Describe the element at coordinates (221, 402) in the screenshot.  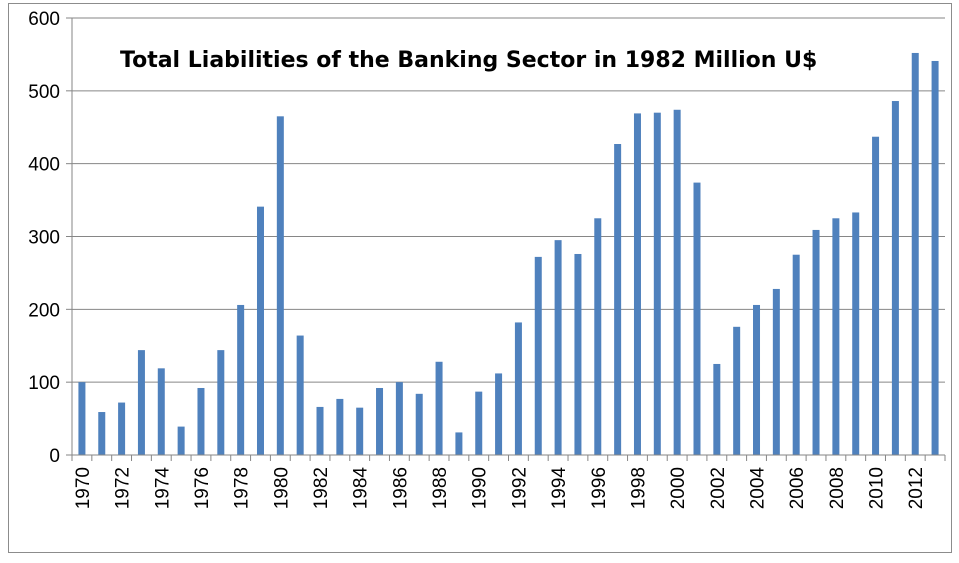
I see `bar-1977` at that location.